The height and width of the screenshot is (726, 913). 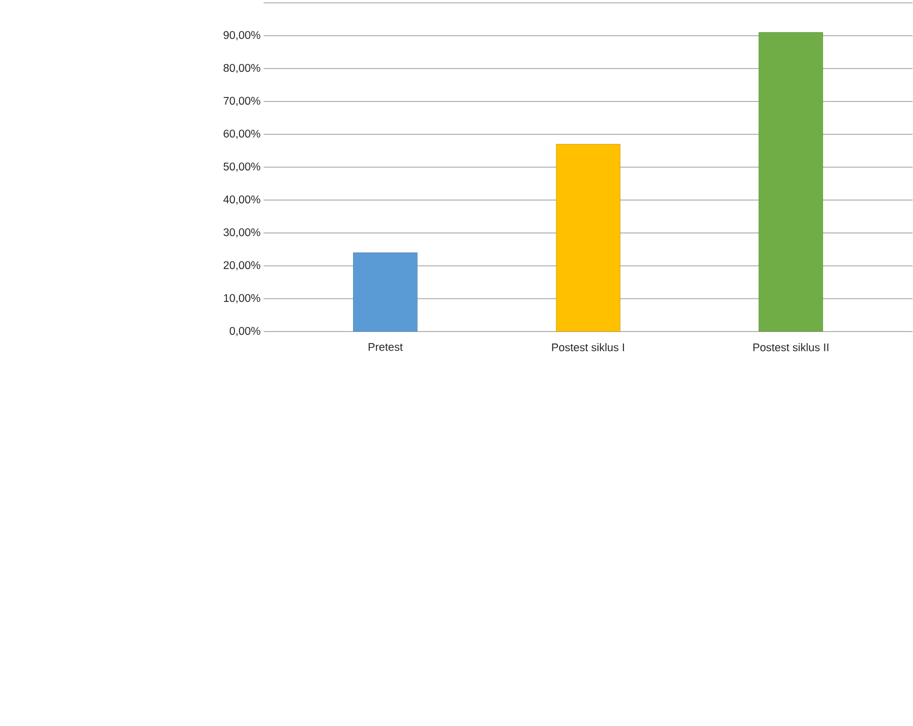 I want to click on y-tick-label: 80,00%, so click(x=242, y=69).